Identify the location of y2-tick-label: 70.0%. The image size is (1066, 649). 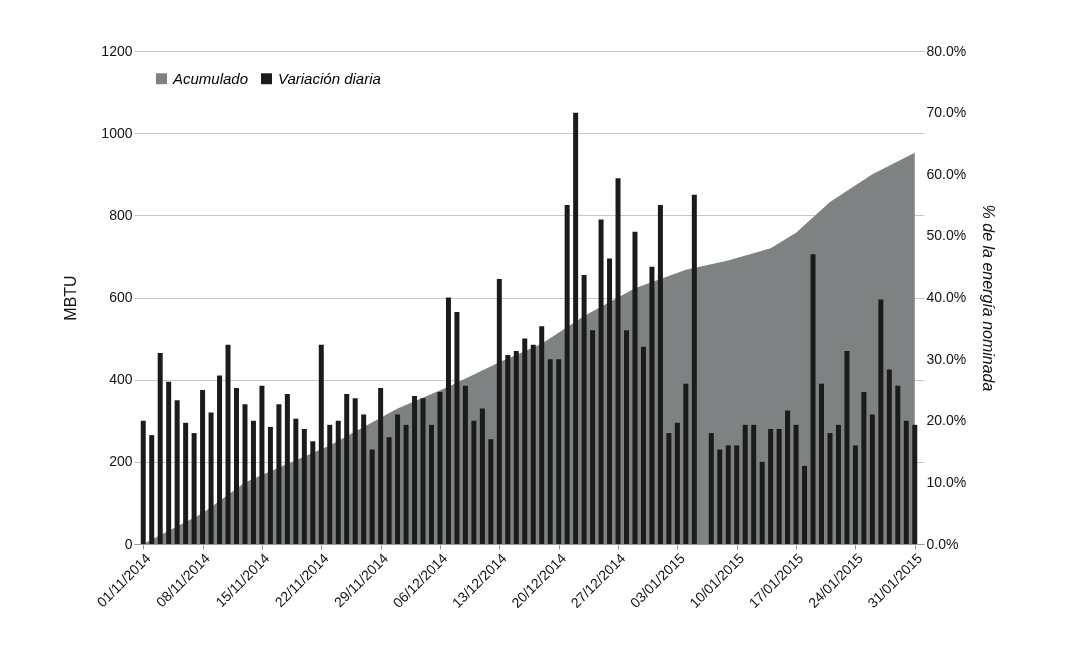
(946, 112).